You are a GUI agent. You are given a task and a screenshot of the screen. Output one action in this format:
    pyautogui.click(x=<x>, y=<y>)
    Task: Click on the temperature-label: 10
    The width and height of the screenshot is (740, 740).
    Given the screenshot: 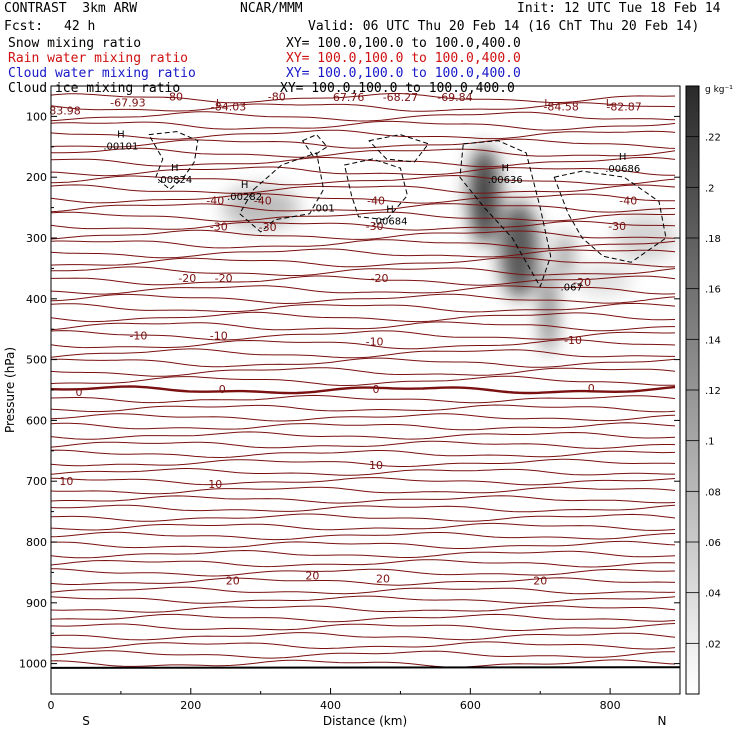 What is the action you would take?
    pyautogui.click(x=376, y=465)
    